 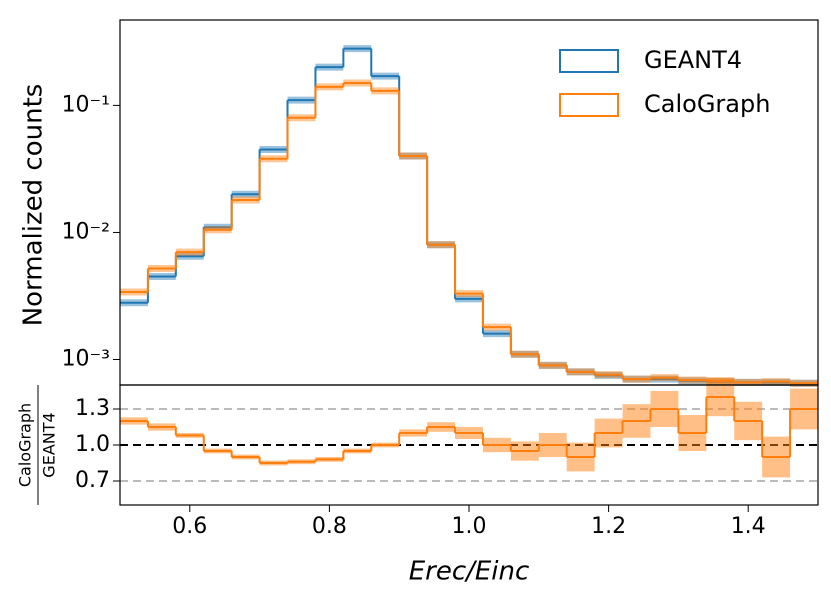 What do you see at coordinates (37, 445) in the screenshot?
I see `ratio-y-label: CaloGraph GEANT4` at bounding box center [37, 445].